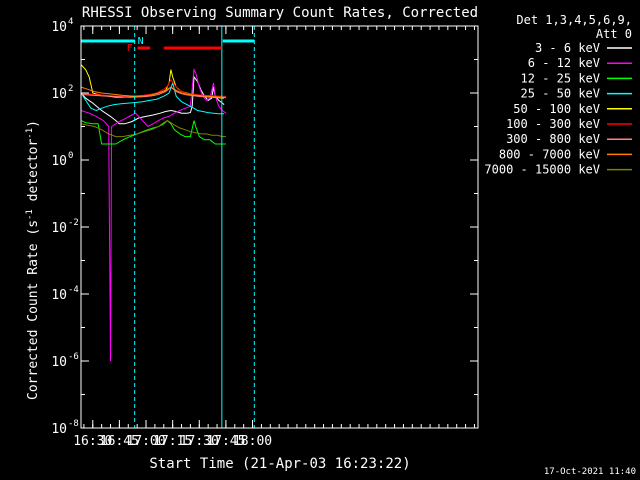 The width and height of the screenshot is (640, 480). I want to click on y-tick-exponent-3: -2, so click(73, 223).